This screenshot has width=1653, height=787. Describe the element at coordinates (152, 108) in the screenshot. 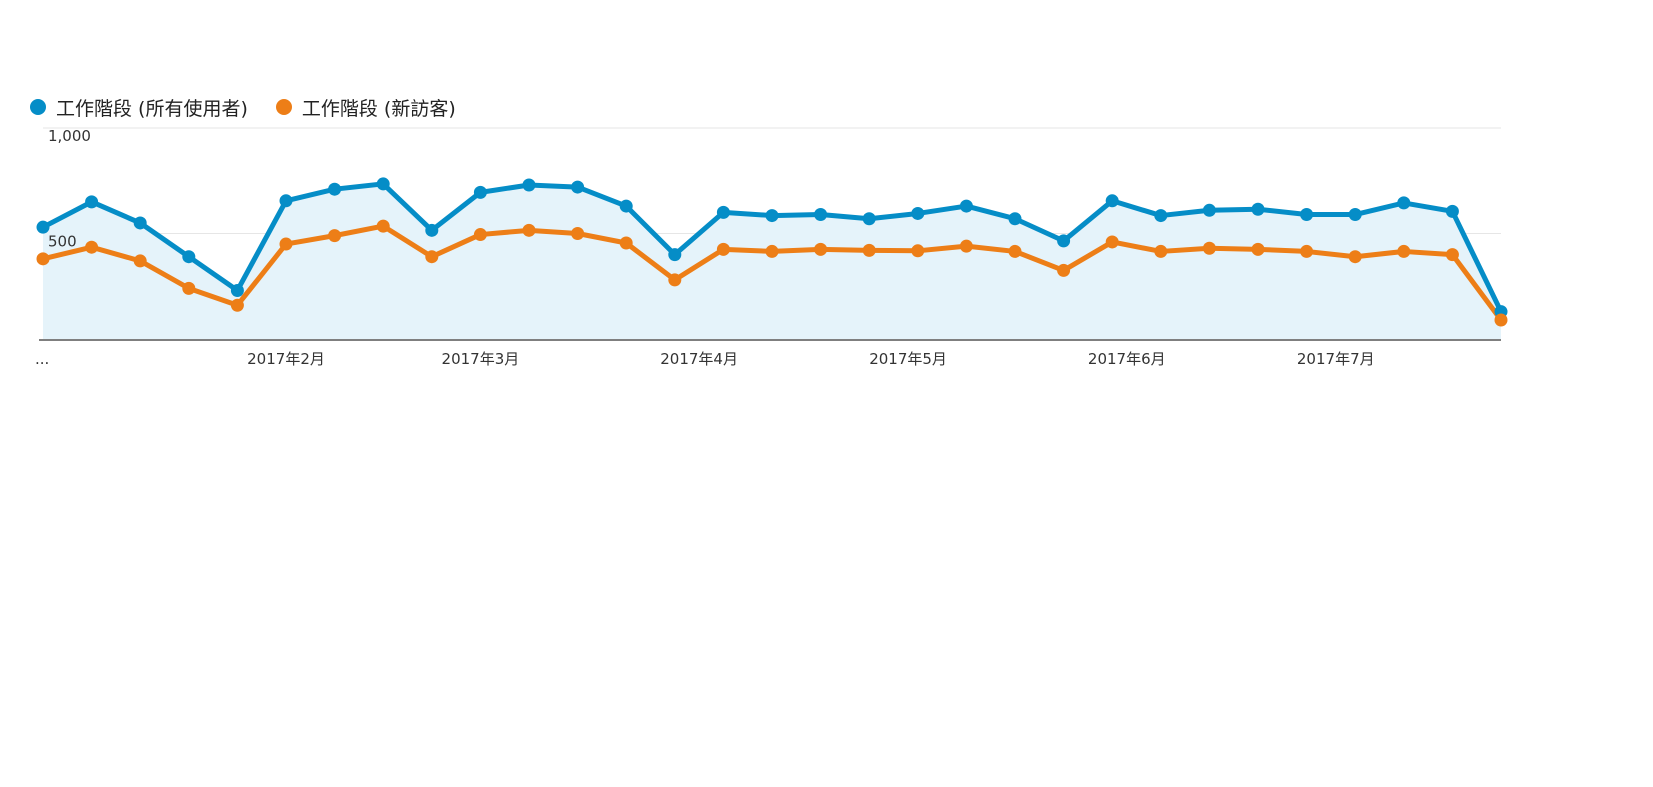

I see `legend-label-all-users: 工作階段 (所有使用者)` at that location.